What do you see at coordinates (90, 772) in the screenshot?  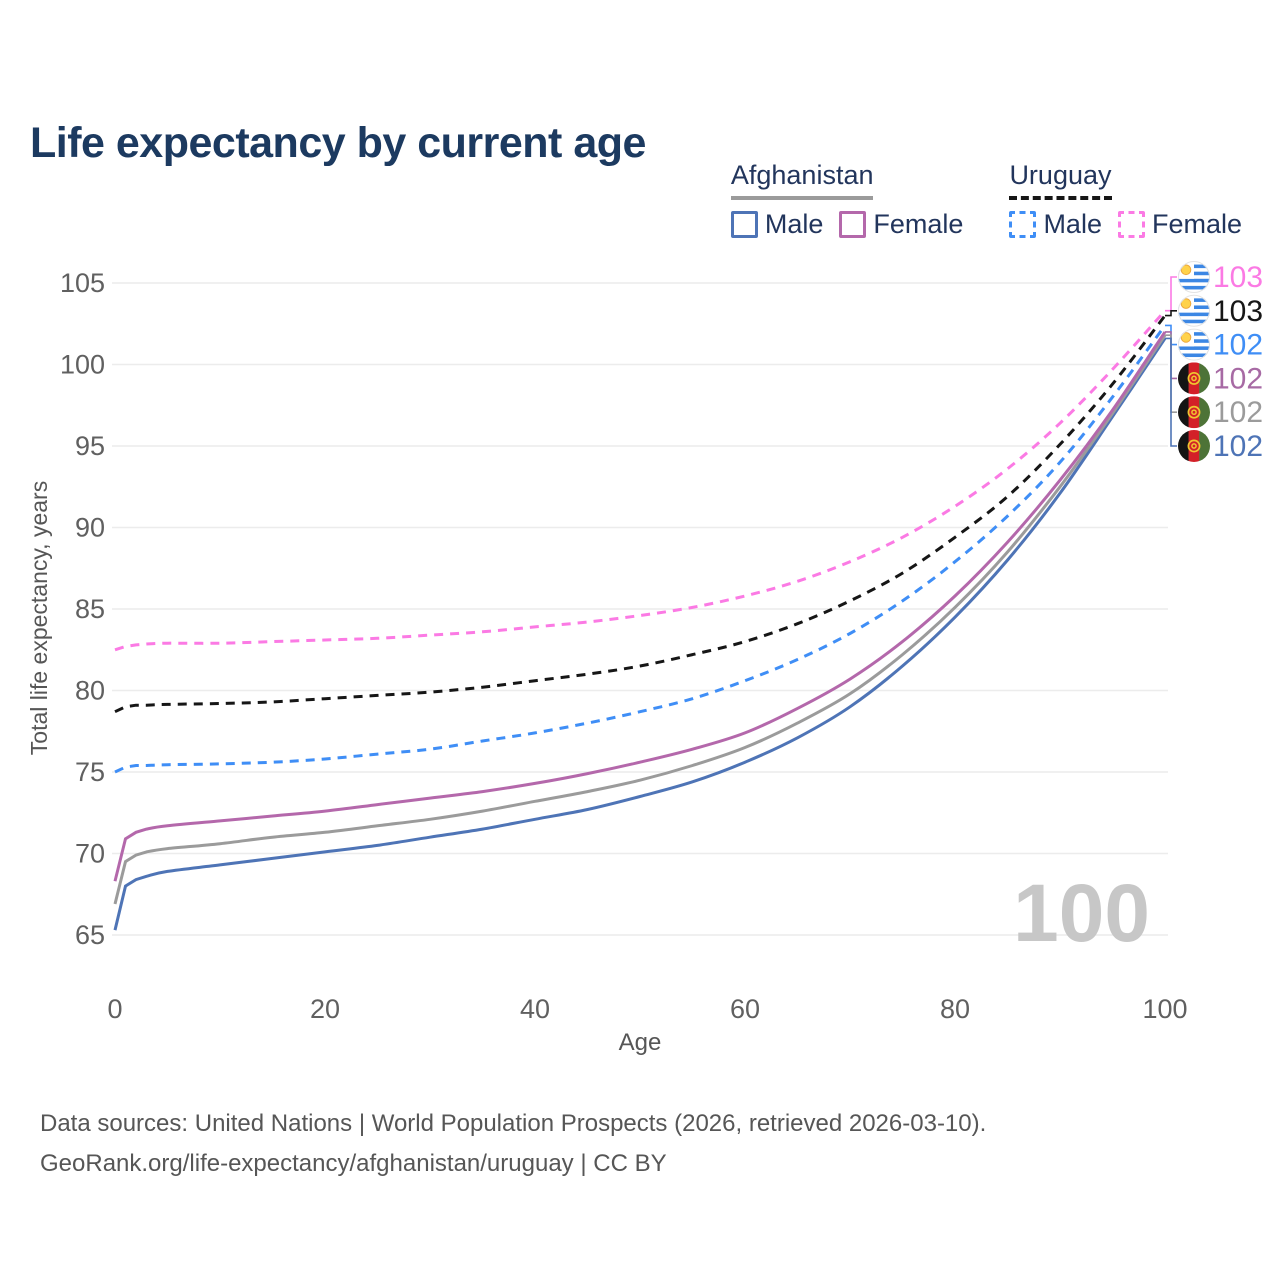 I see `y-tick-label-75: 75` at bounding box center [90, 772].